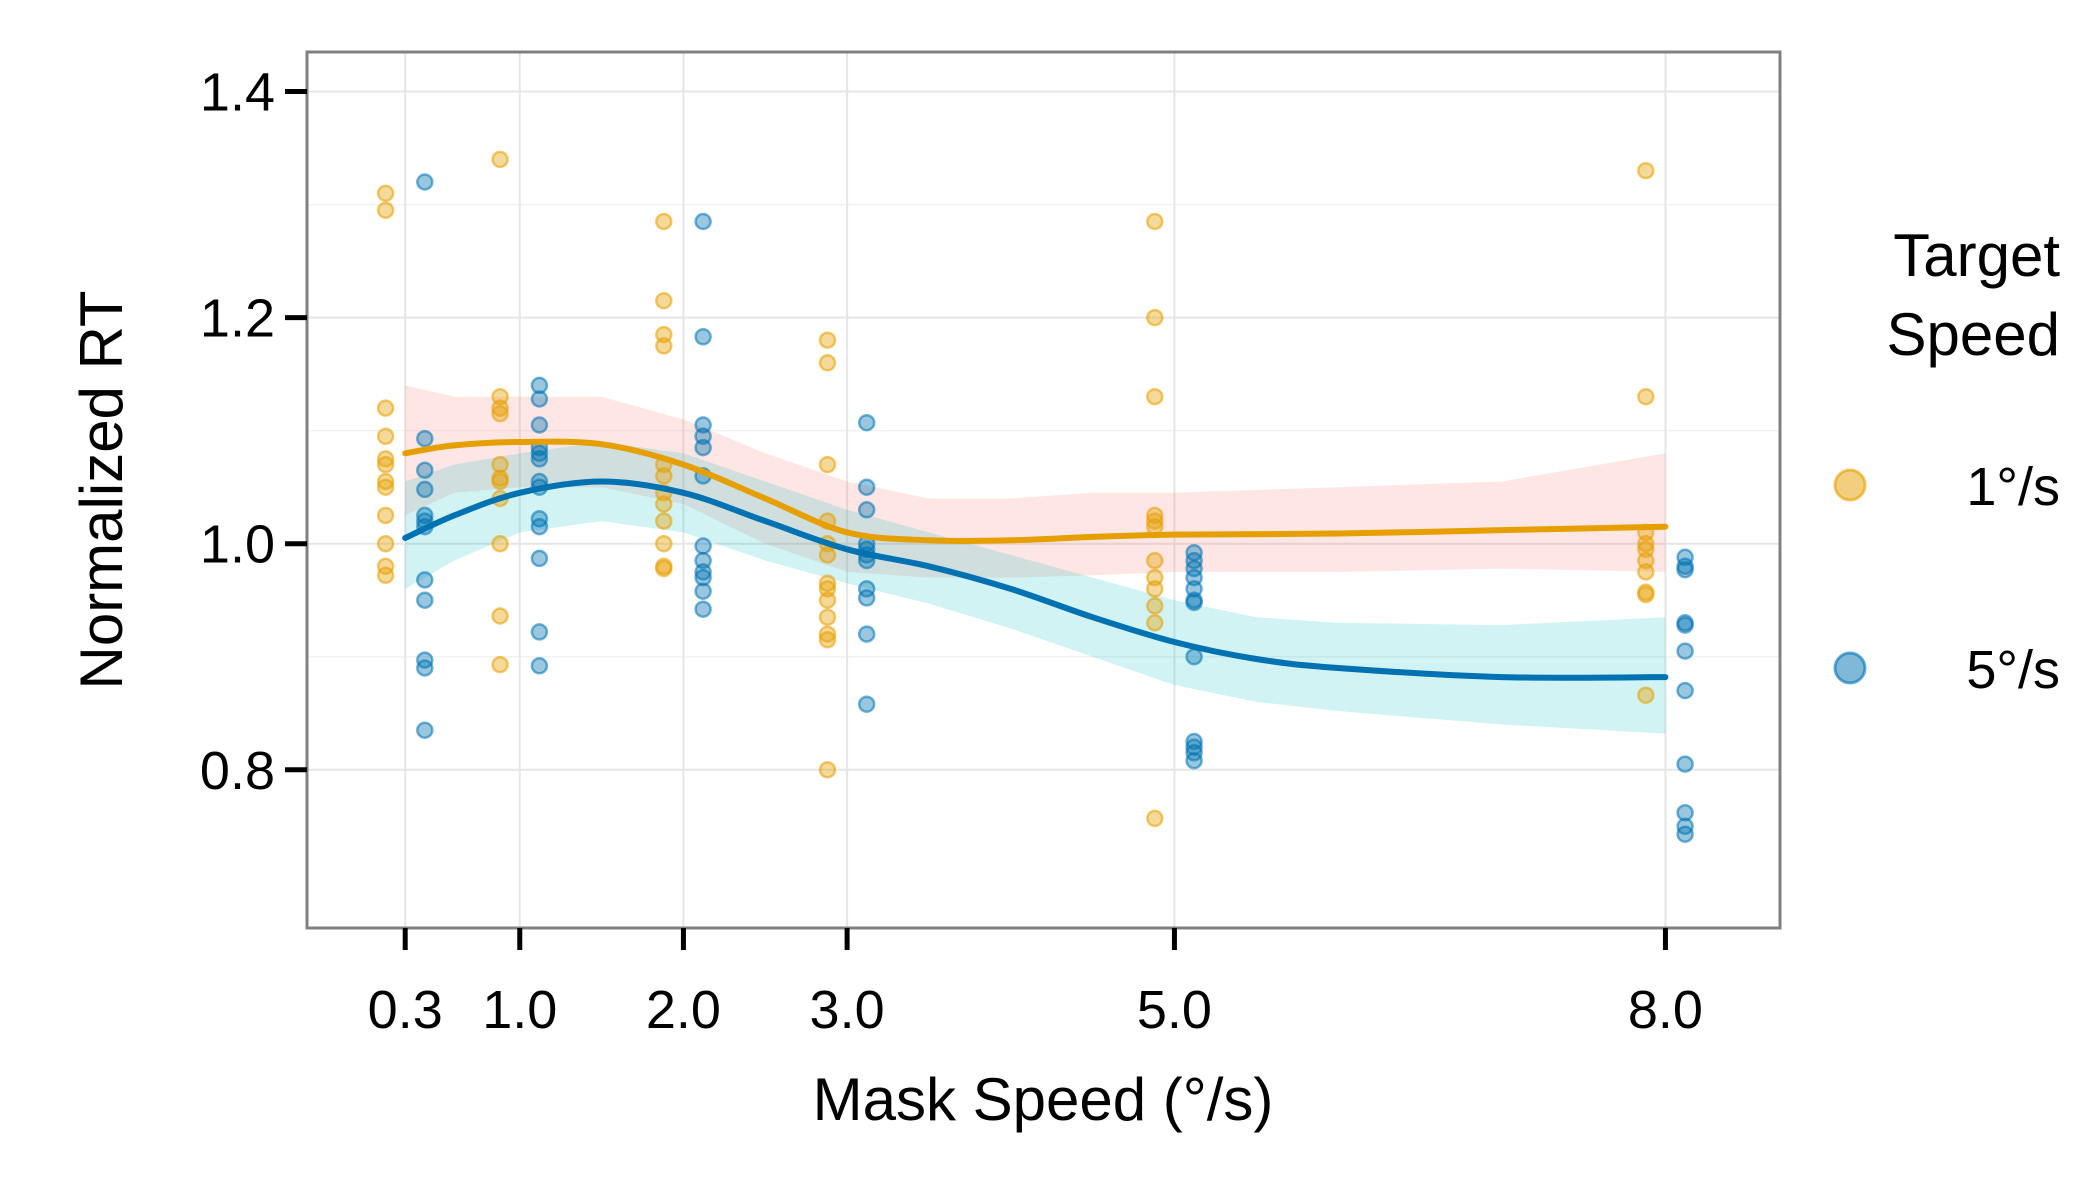 The image size is (2100, 1200). Describe the element at coordinates (683, 1010) in the screenshot. I see `x-tick-label: 2.0` at that location.